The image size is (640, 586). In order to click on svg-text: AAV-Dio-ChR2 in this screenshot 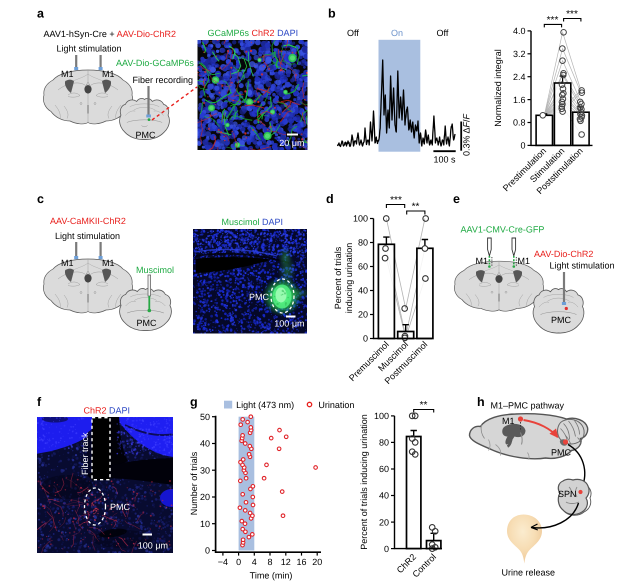, I will do `click(563, 254)`.